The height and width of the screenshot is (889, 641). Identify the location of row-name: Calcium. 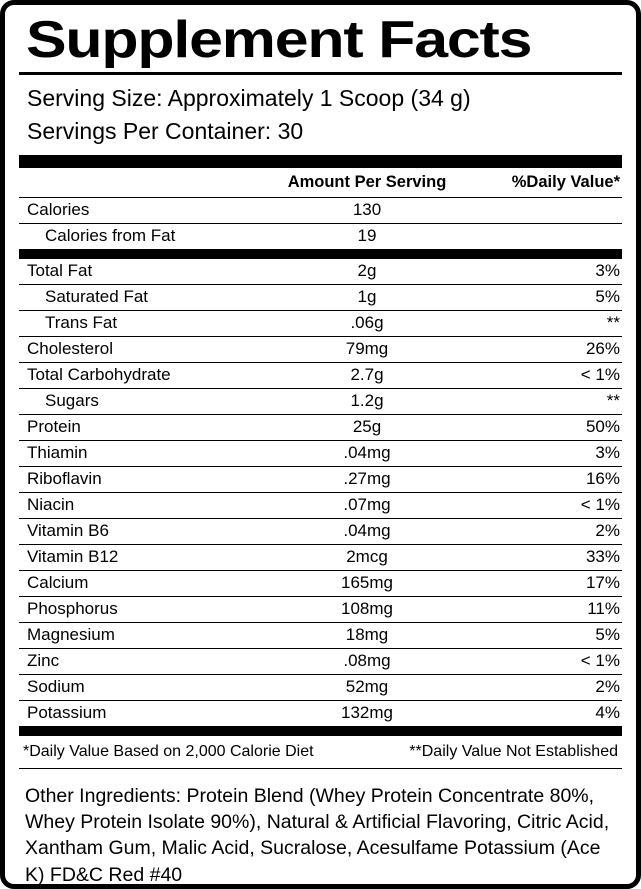
(58, 583).